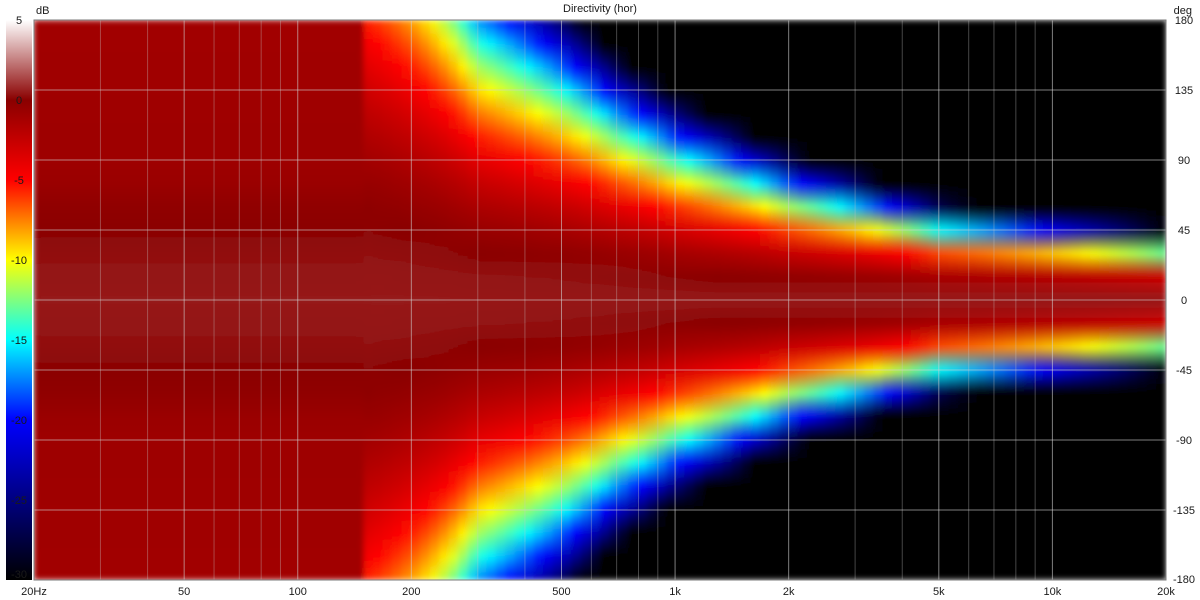 The image size is (1200, 600). I want to click on x-tick-label: 100, so click(298, 592).